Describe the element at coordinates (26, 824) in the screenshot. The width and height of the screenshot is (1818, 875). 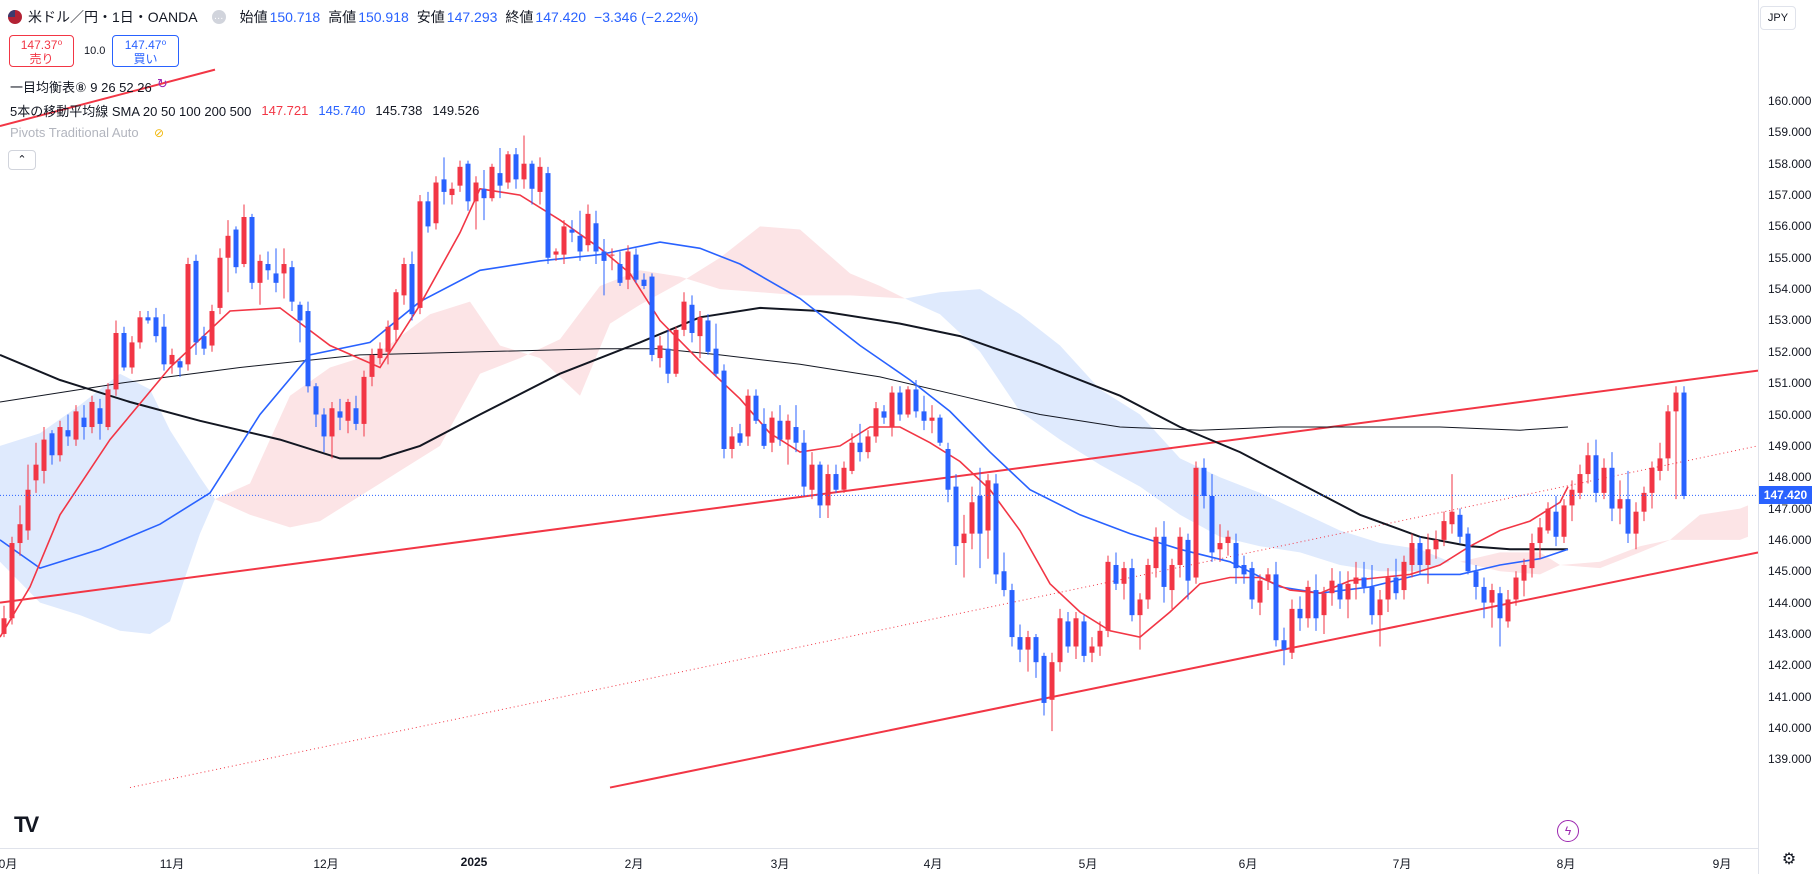
I see `tradingview-logo: TV` at that location.